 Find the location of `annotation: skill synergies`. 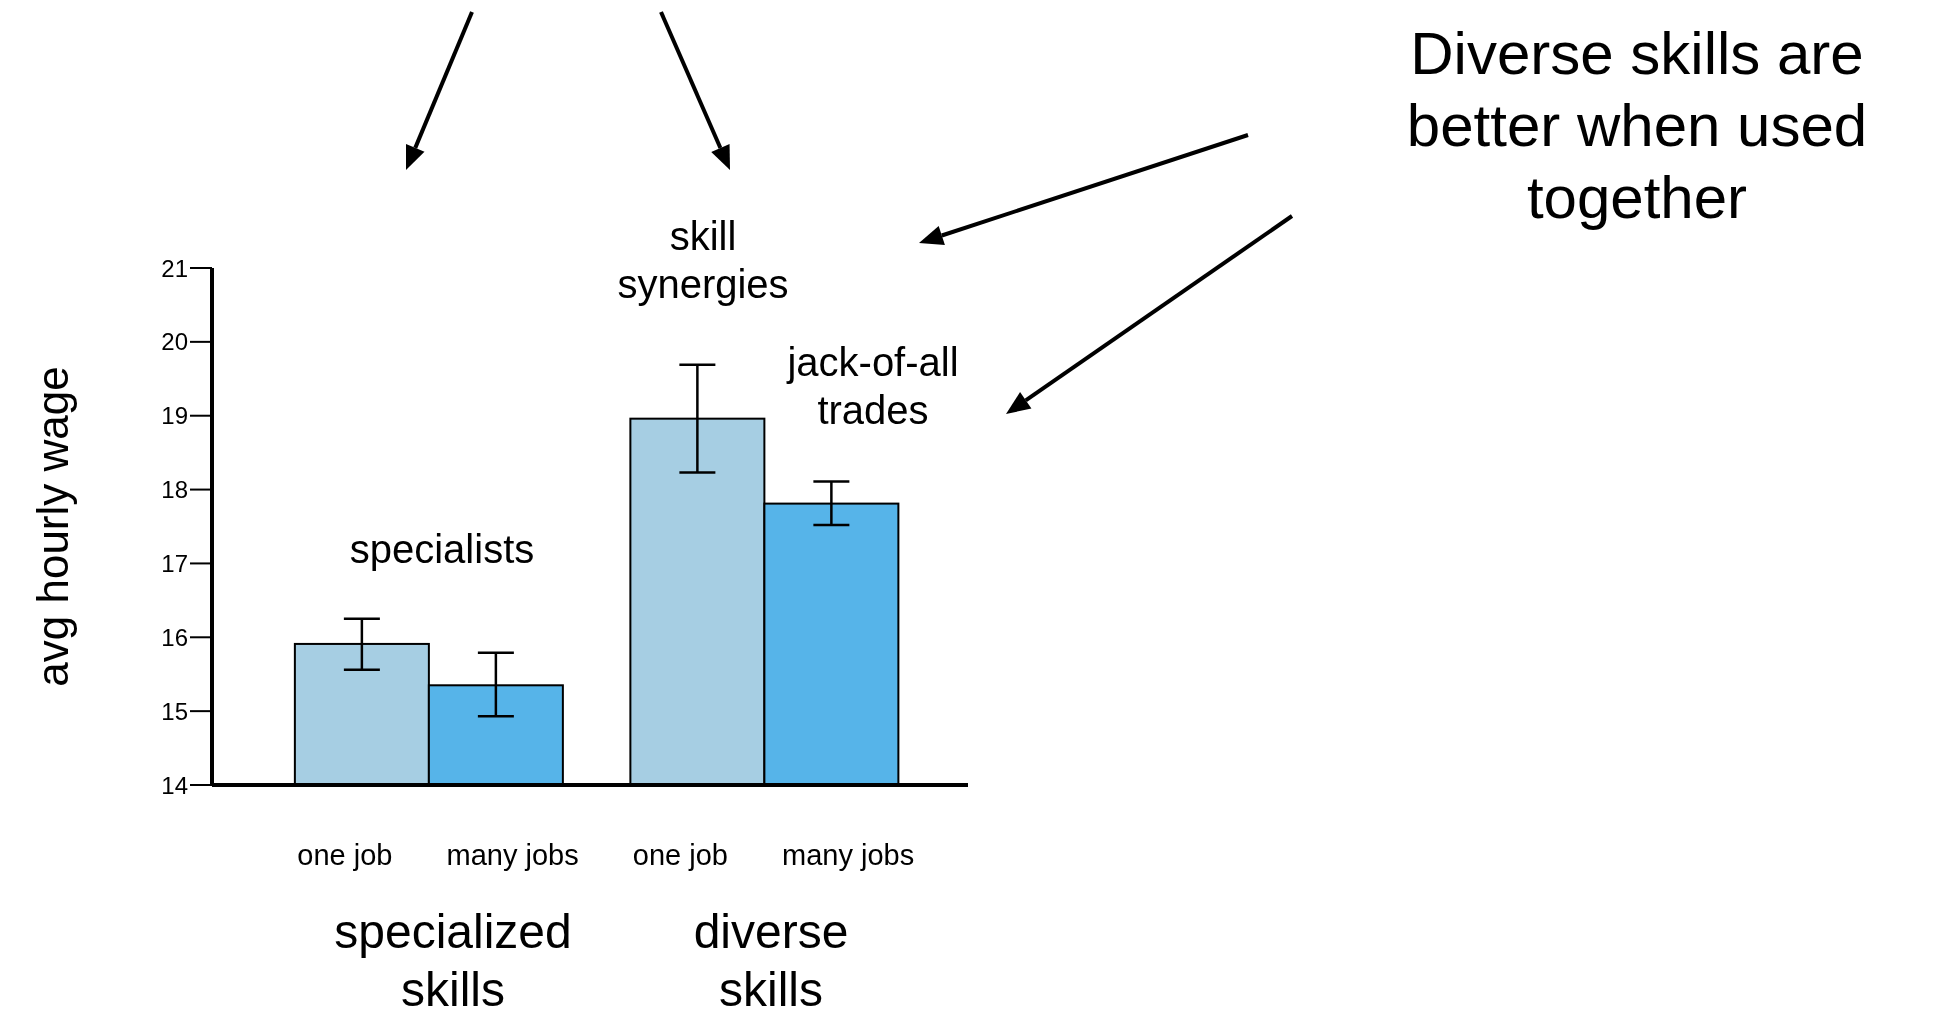

annotation: skill synergies is located at coordinates (703, 260).